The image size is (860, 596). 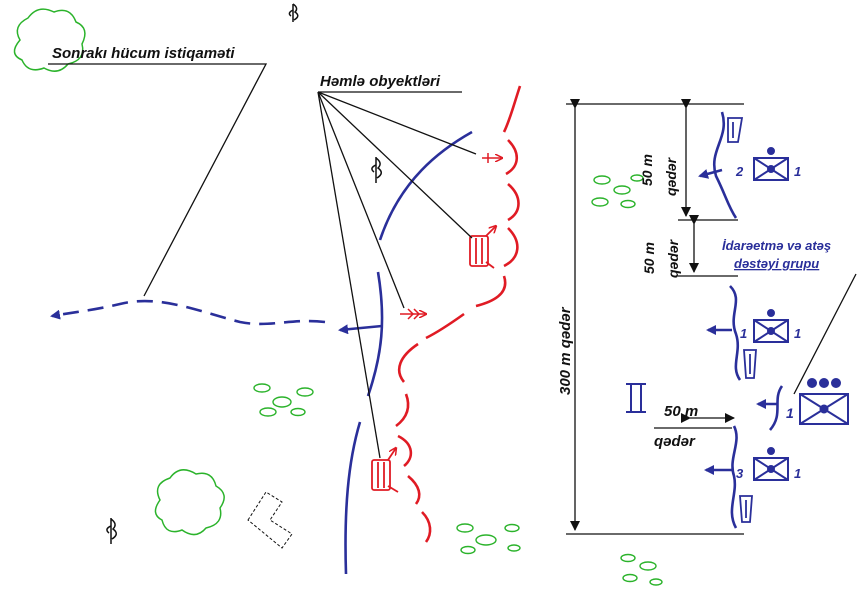 What do you see at coordinates (739, 171) in the screenshot?
I see `unit-number-label: 2` at bounding box center [739, 171].